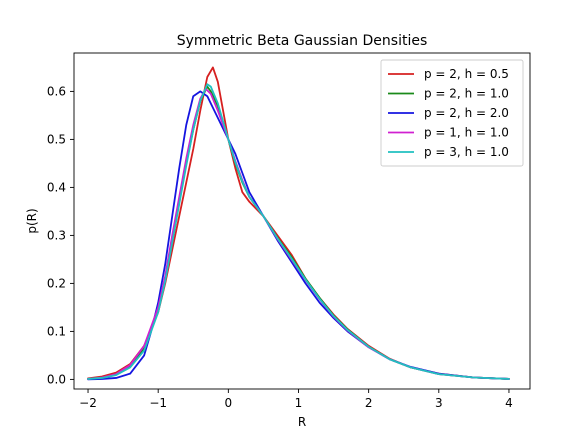 The width and height of the screenshot is (588, 441). Describe the element at coordinates (299, 403) in the screenshot. I see `x-tick-label: 1` at that location.